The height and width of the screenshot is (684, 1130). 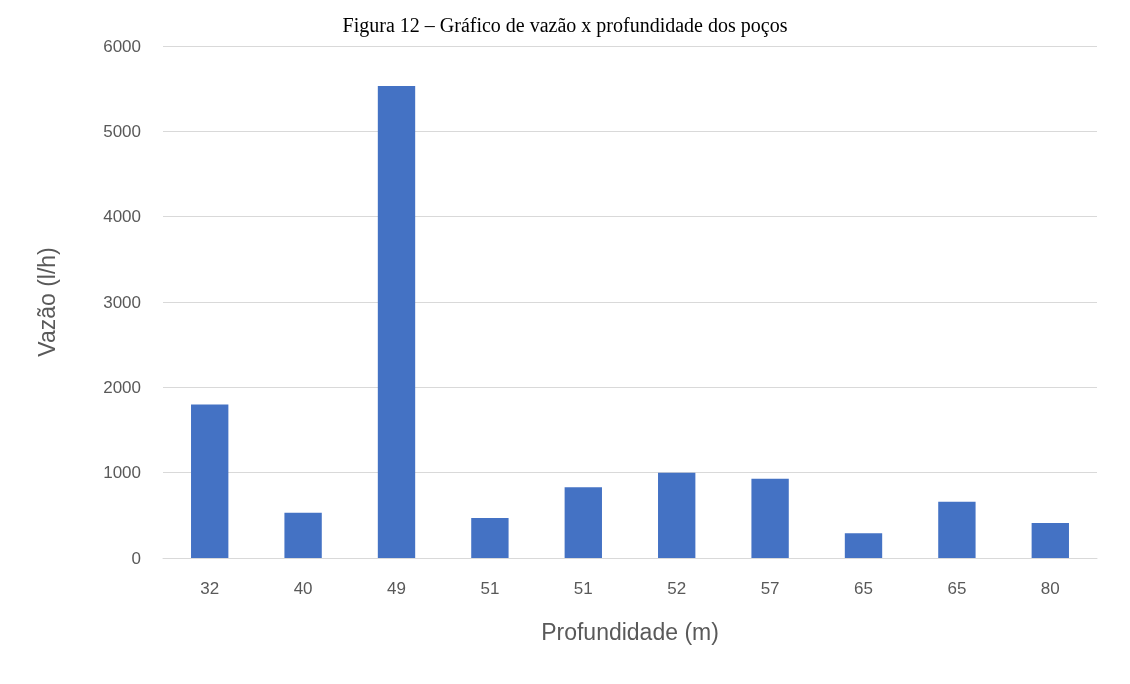 What do you see at coordinates (677, 588) in the screenshot?
I see `x-tick-label: 52` at bounding box center [677, 588].